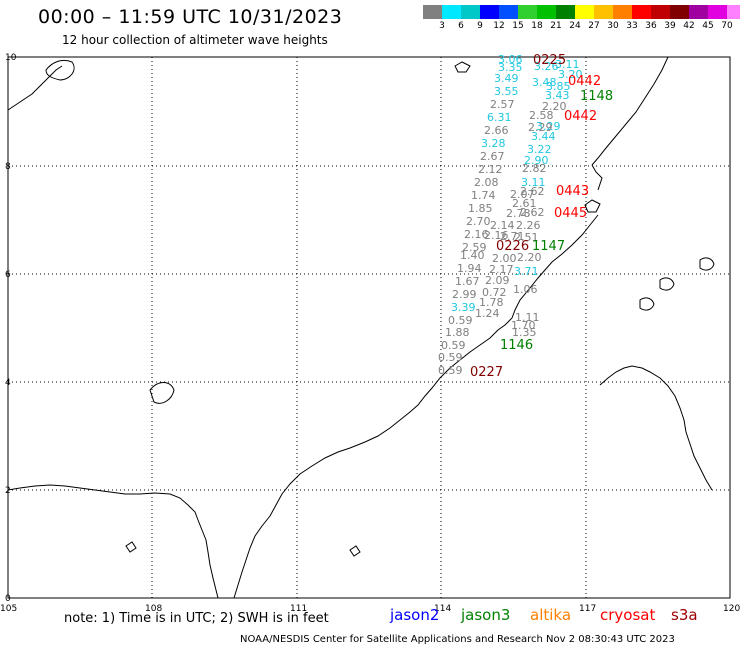  What do you see at coordinates (727, 26) in the screenshot?
I see `scale-label: 70` at bounding box center [727, 26].